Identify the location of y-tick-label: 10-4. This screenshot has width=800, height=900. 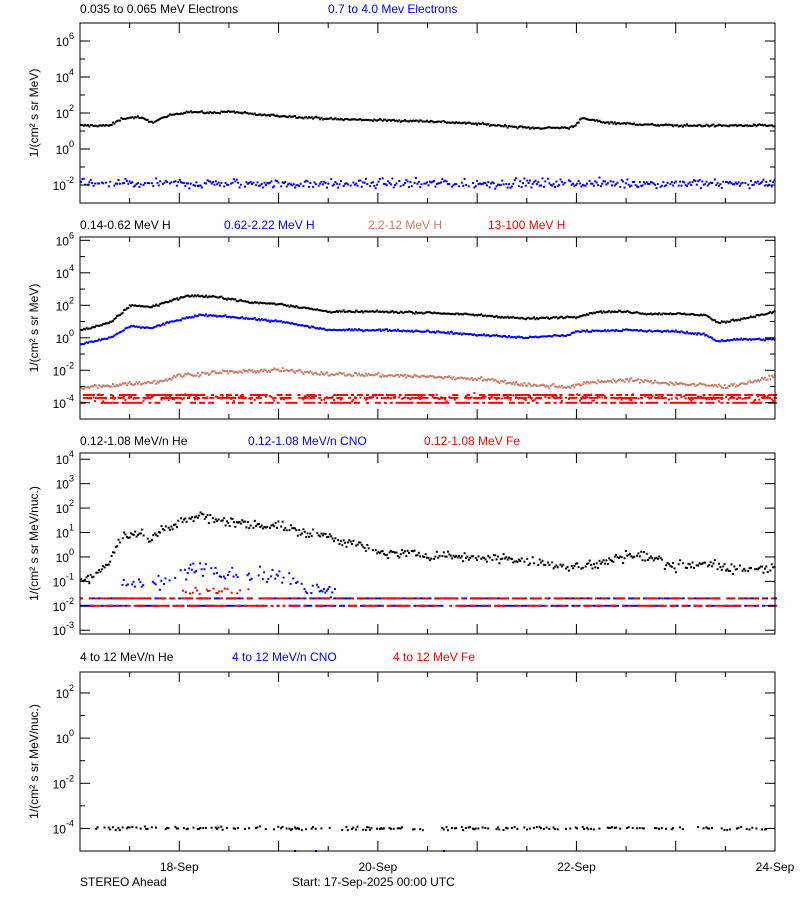
(63, 827).